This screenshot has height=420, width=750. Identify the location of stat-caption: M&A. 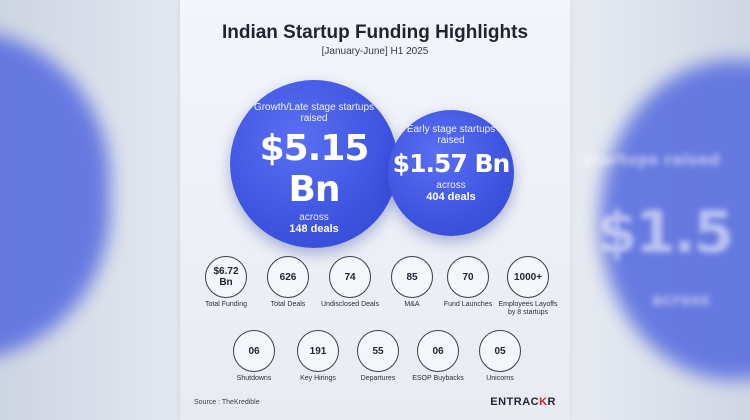
(412, 304).